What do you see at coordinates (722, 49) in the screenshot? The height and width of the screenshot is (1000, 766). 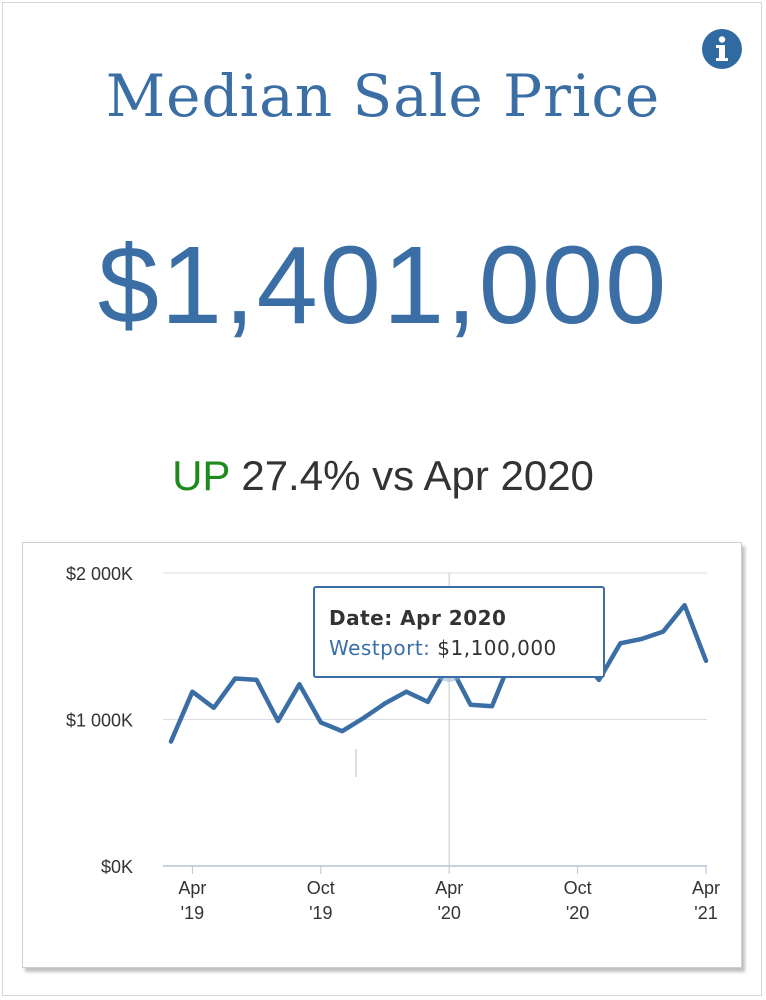 I see `info-icon` at bounding box center [722, 49].